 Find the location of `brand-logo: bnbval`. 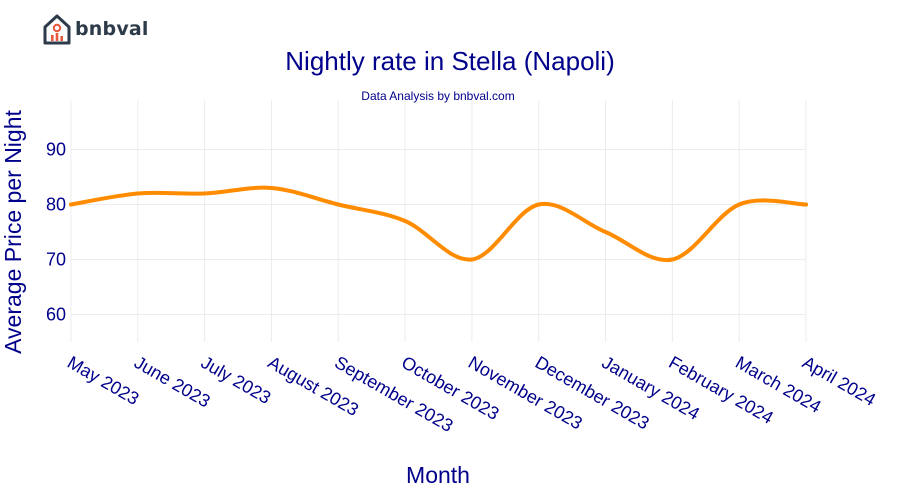

brand-logo: bnbval is located at coordinates (95, 29).